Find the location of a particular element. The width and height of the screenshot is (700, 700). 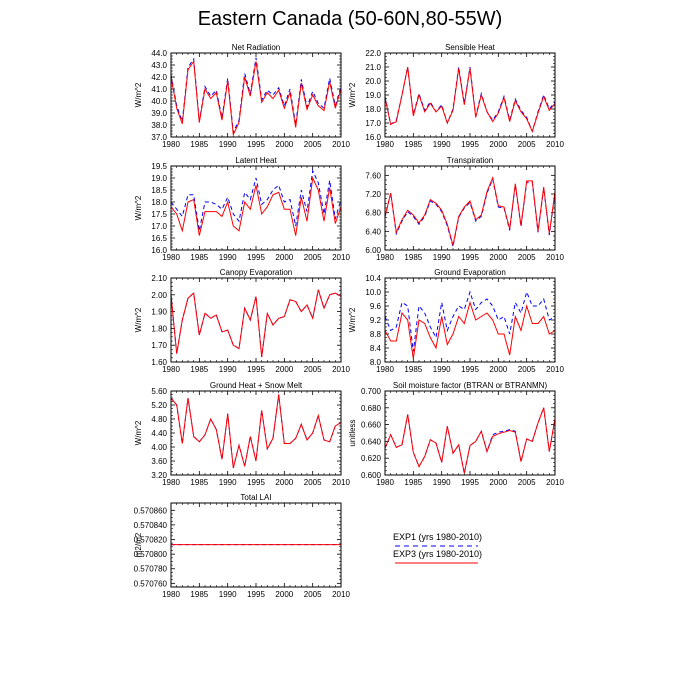

y-tick-label: 16.5 is located at coordinates (159, 238).